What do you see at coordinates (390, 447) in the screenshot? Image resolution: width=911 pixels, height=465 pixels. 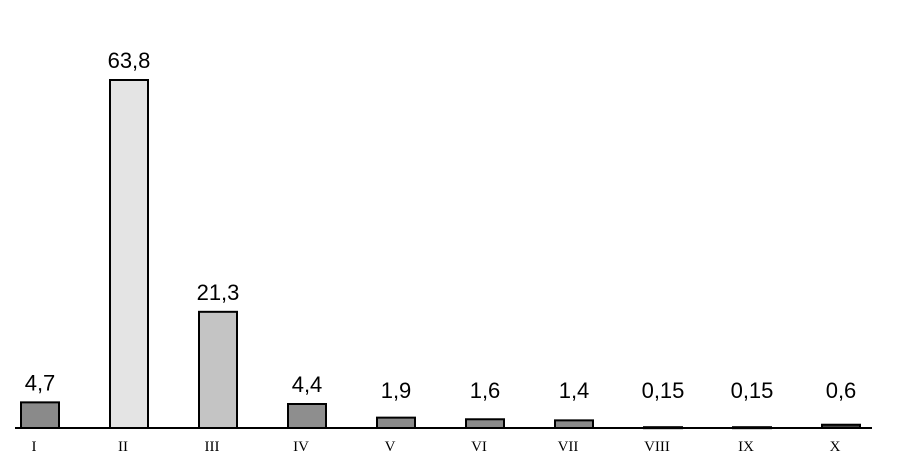 I see `category-label: V` at bounding box center [390, 447].